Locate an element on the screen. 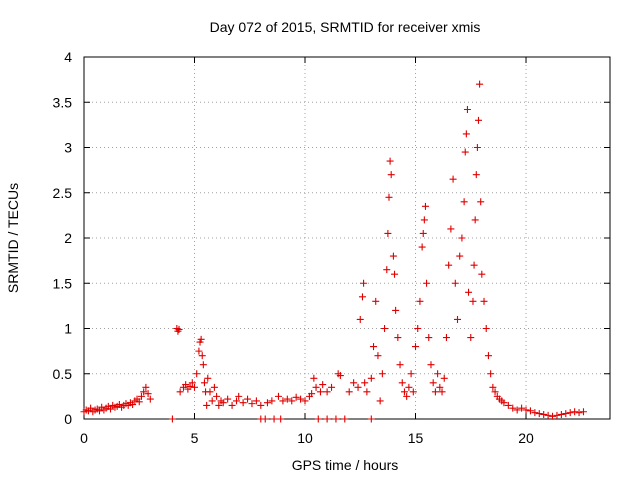 The image size is (640, 480). y-tick-label: 0.5 is located at coordinates (63, 374).